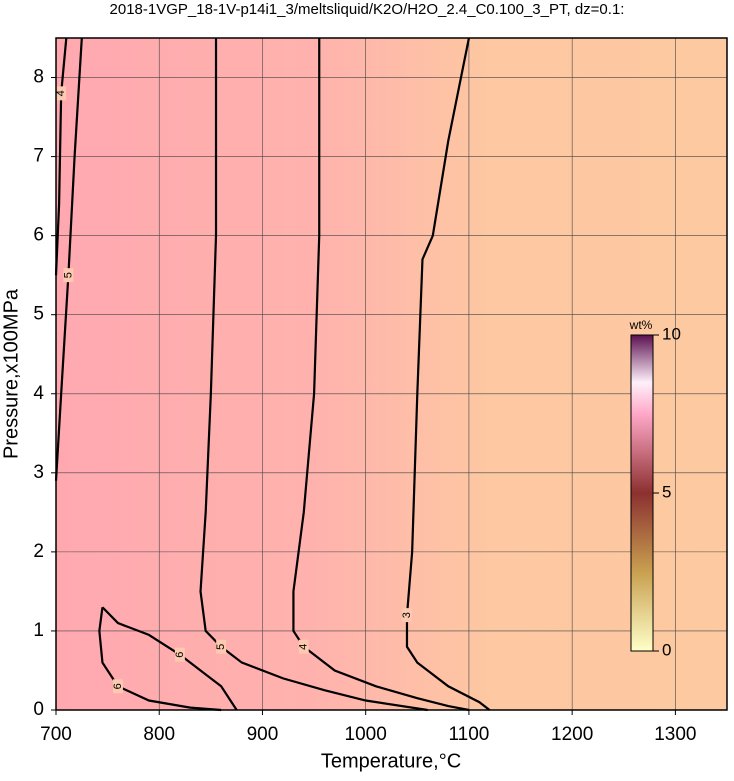  I want to click on y-tick-label: 2, so click(38, 551).